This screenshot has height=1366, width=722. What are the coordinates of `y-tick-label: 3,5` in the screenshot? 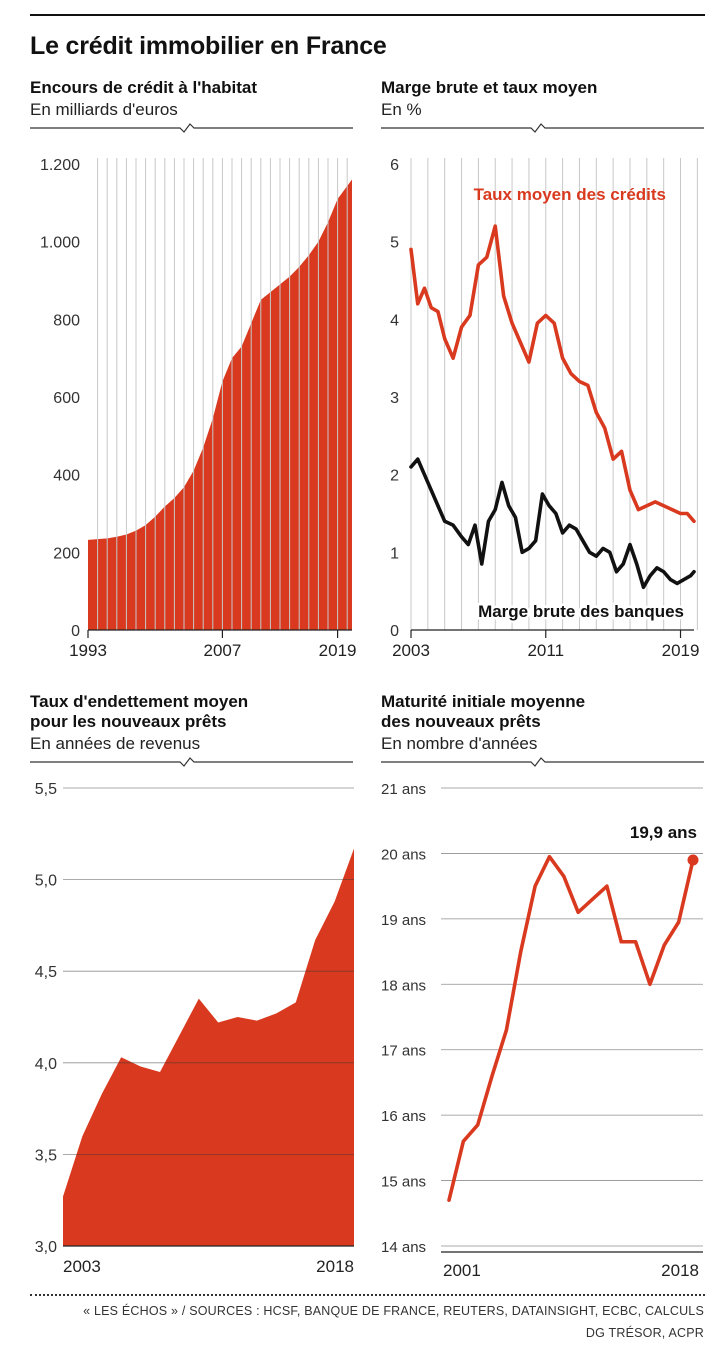 It's located at (46, 1155).